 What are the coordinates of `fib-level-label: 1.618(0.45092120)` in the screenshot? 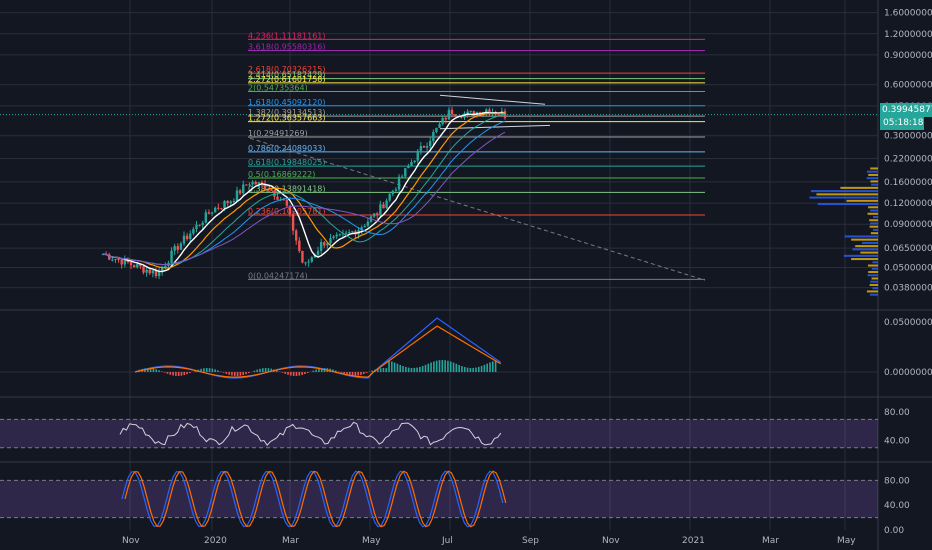 It's located at (287, 102).